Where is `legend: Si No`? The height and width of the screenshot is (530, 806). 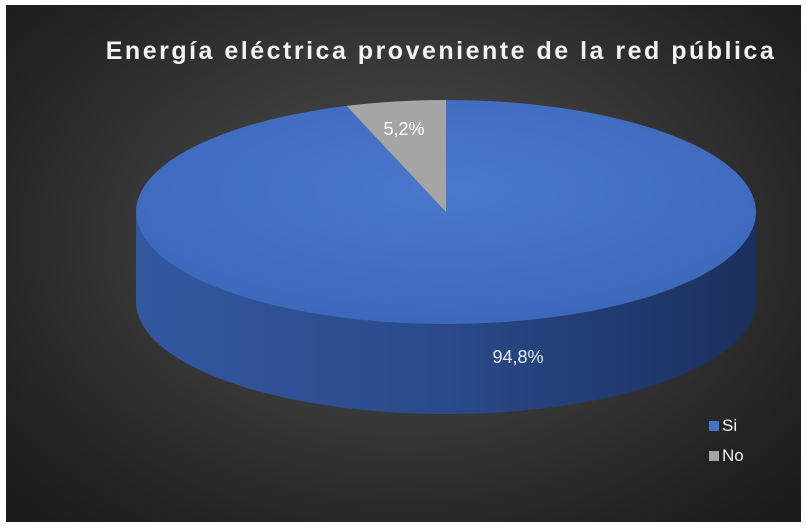
legend: Si No is located at coordinates (726, 441).